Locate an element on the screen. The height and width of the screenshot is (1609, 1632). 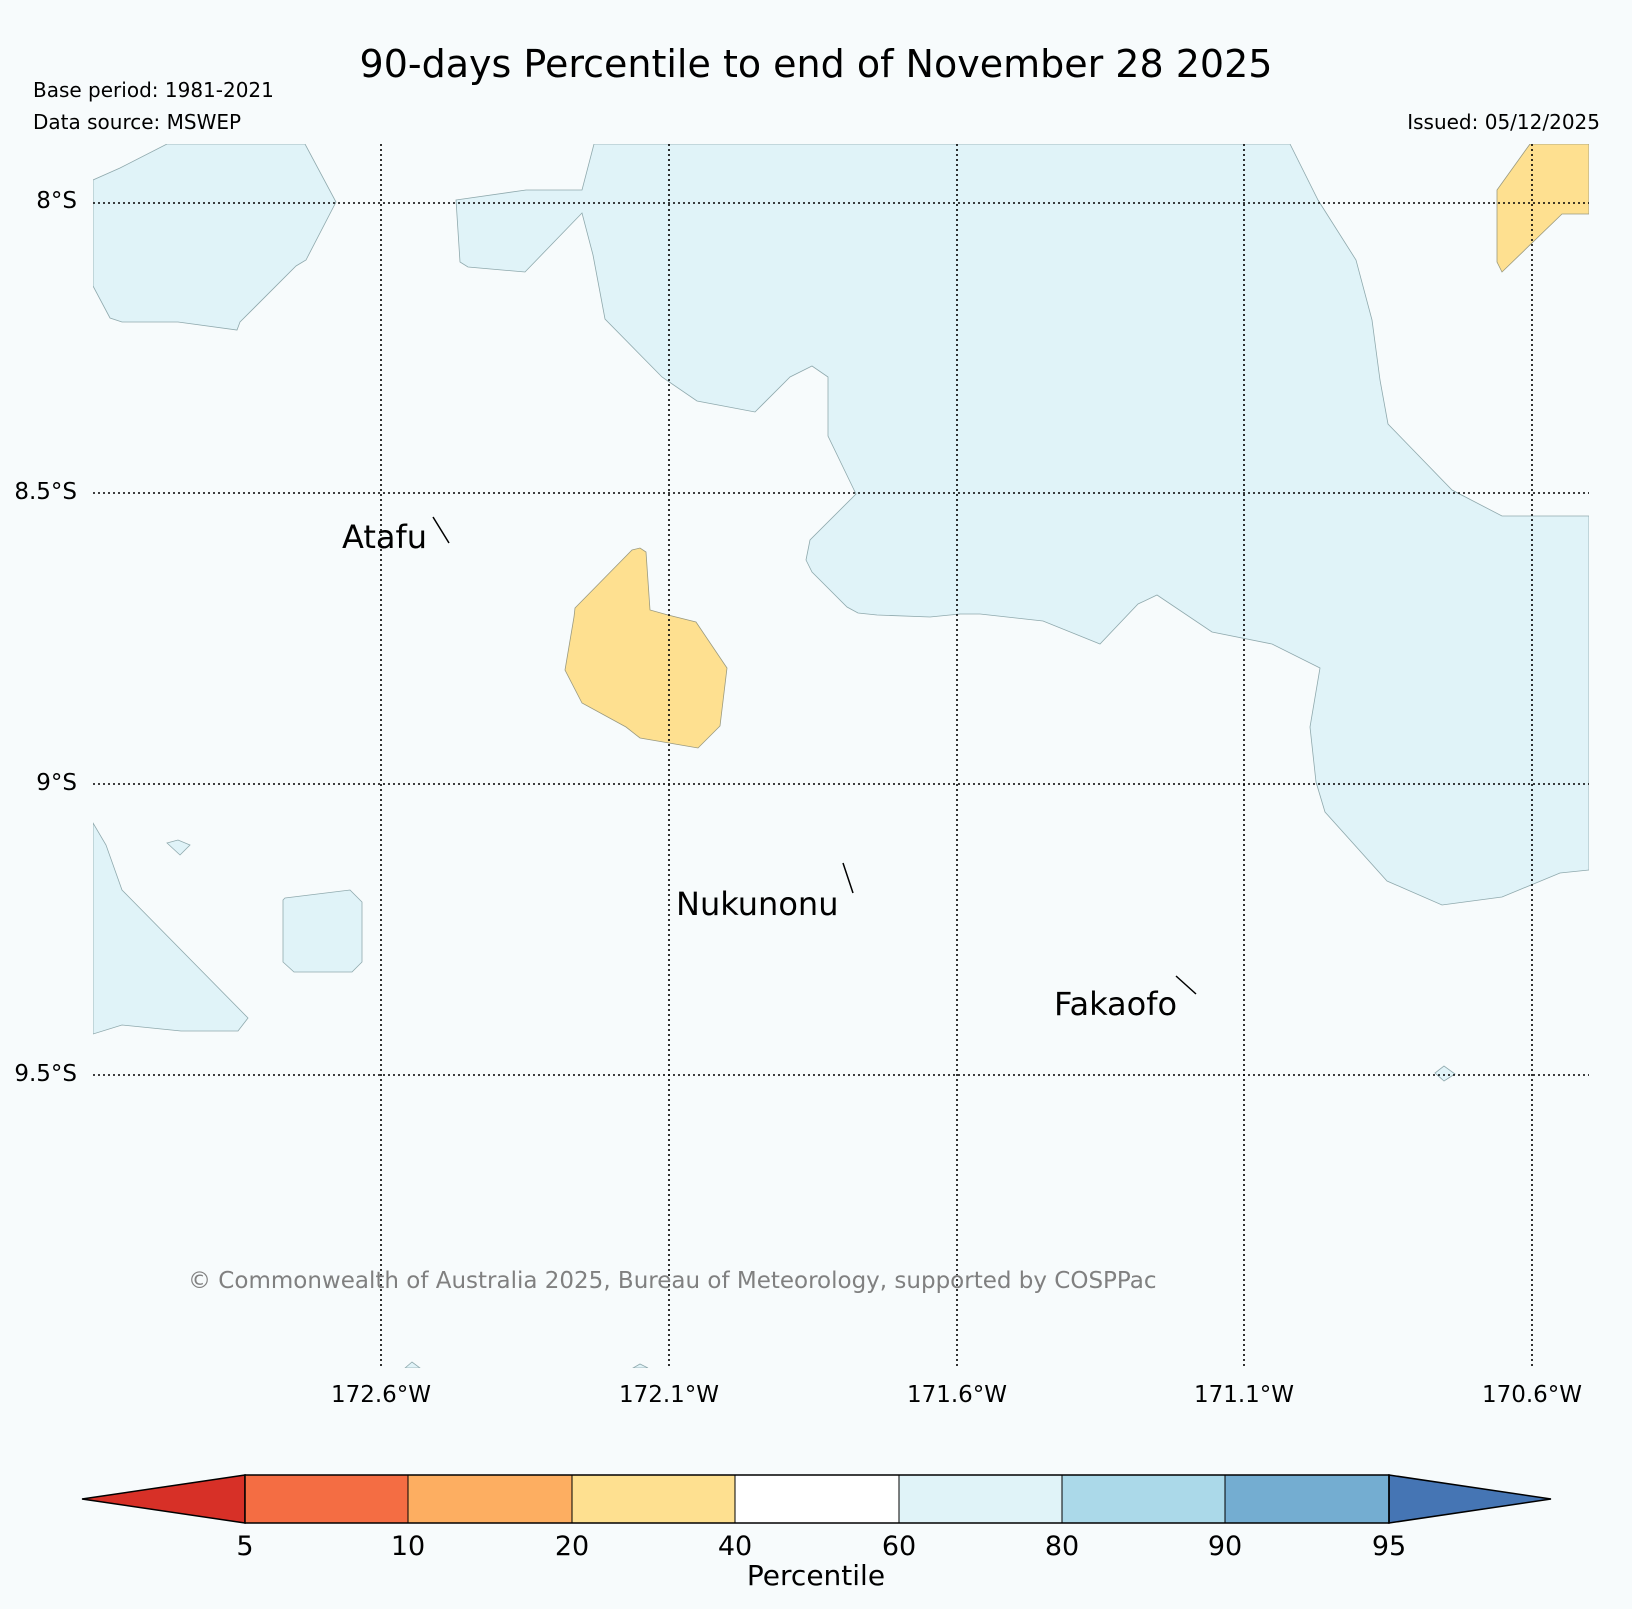
region-above-normal-southwest-box is located at coordinates (322, 931).